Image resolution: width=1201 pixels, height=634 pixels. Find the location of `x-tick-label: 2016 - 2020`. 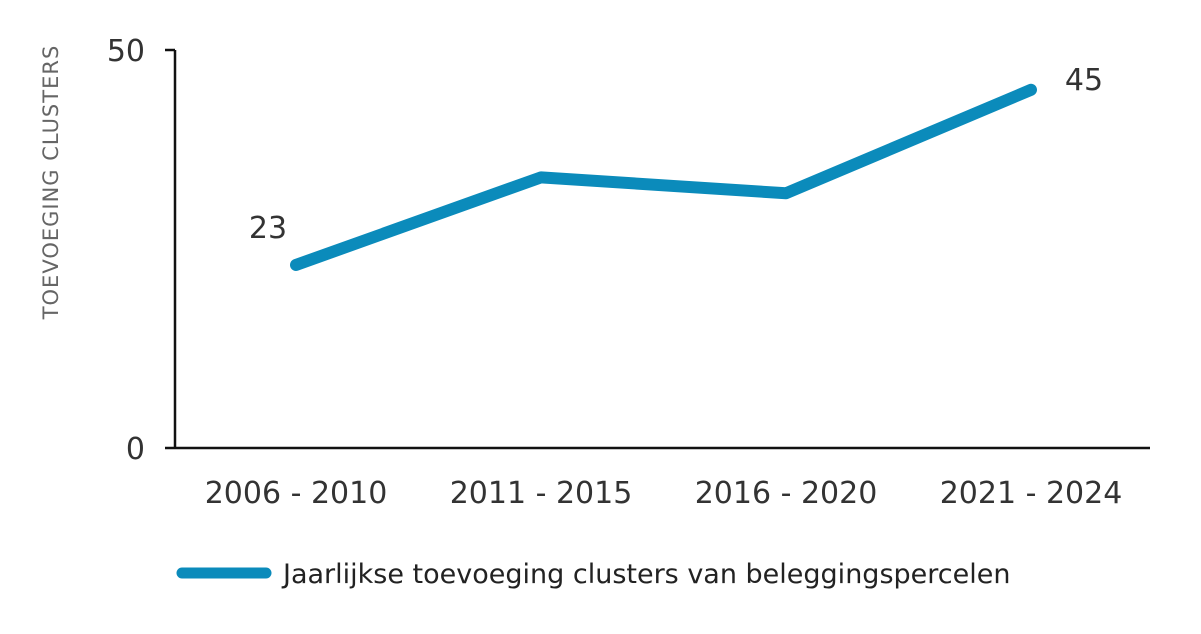

x-tick-label: 2016 - 2020 is located at coordinates (786, 493).